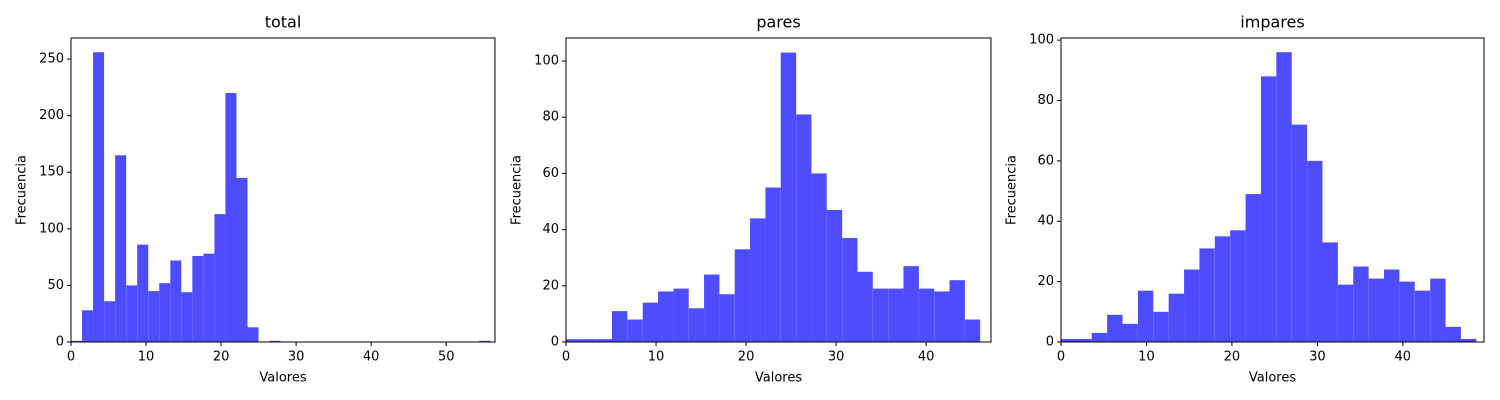 The width and height of the screenshot is (1500, 400). Describe the element at coordinates (446, 357) in the screenshot. I see `x-tick-label: 50` at that location.